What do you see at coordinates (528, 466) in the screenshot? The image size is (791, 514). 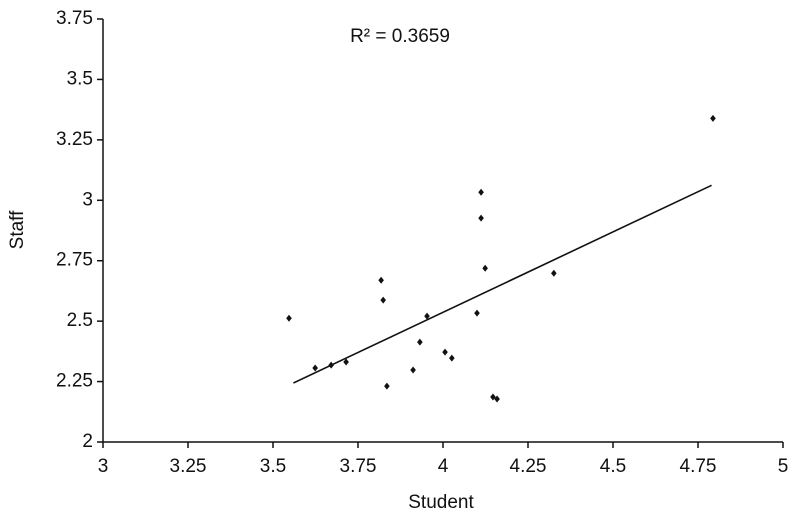 I see `x-tick-label: 4.25` at bounding box center [528, 466].